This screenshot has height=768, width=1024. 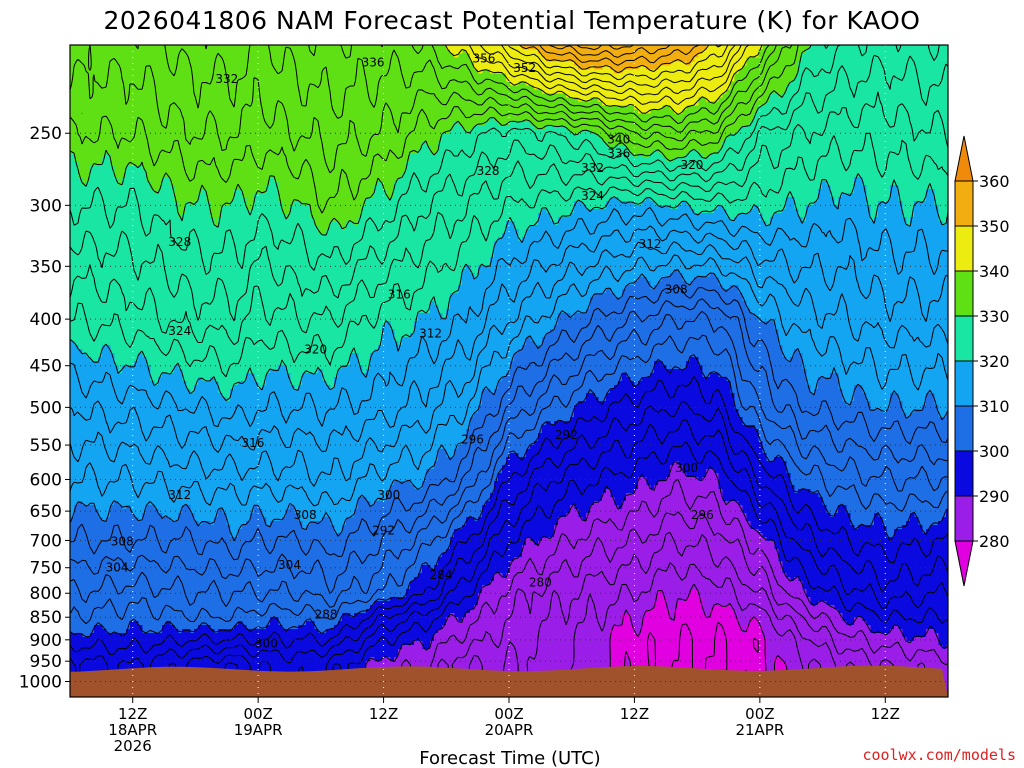 What do you see at coordinates (46, 541) in the screenshot?
I see `pressure-tick-label: 700` at bounding box center [46, 541].